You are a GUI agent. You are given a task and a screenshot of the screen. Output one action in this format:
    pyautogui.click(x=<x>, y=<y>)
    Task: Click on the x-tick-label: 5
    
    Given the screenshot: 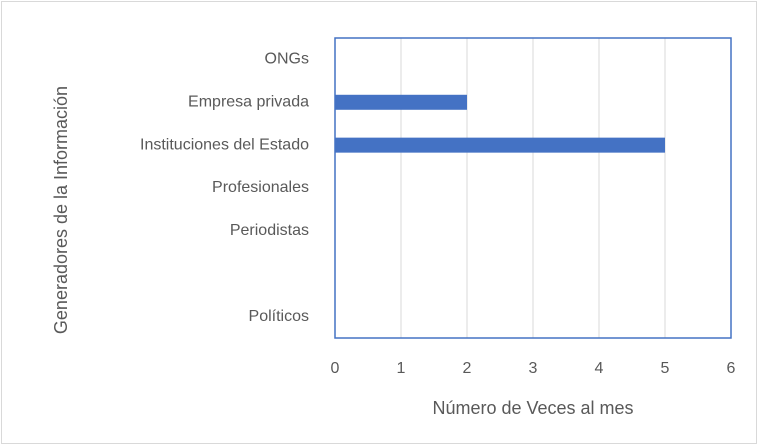 What is the action you would take?
    pyautogui.click(x=665, y=368)
    